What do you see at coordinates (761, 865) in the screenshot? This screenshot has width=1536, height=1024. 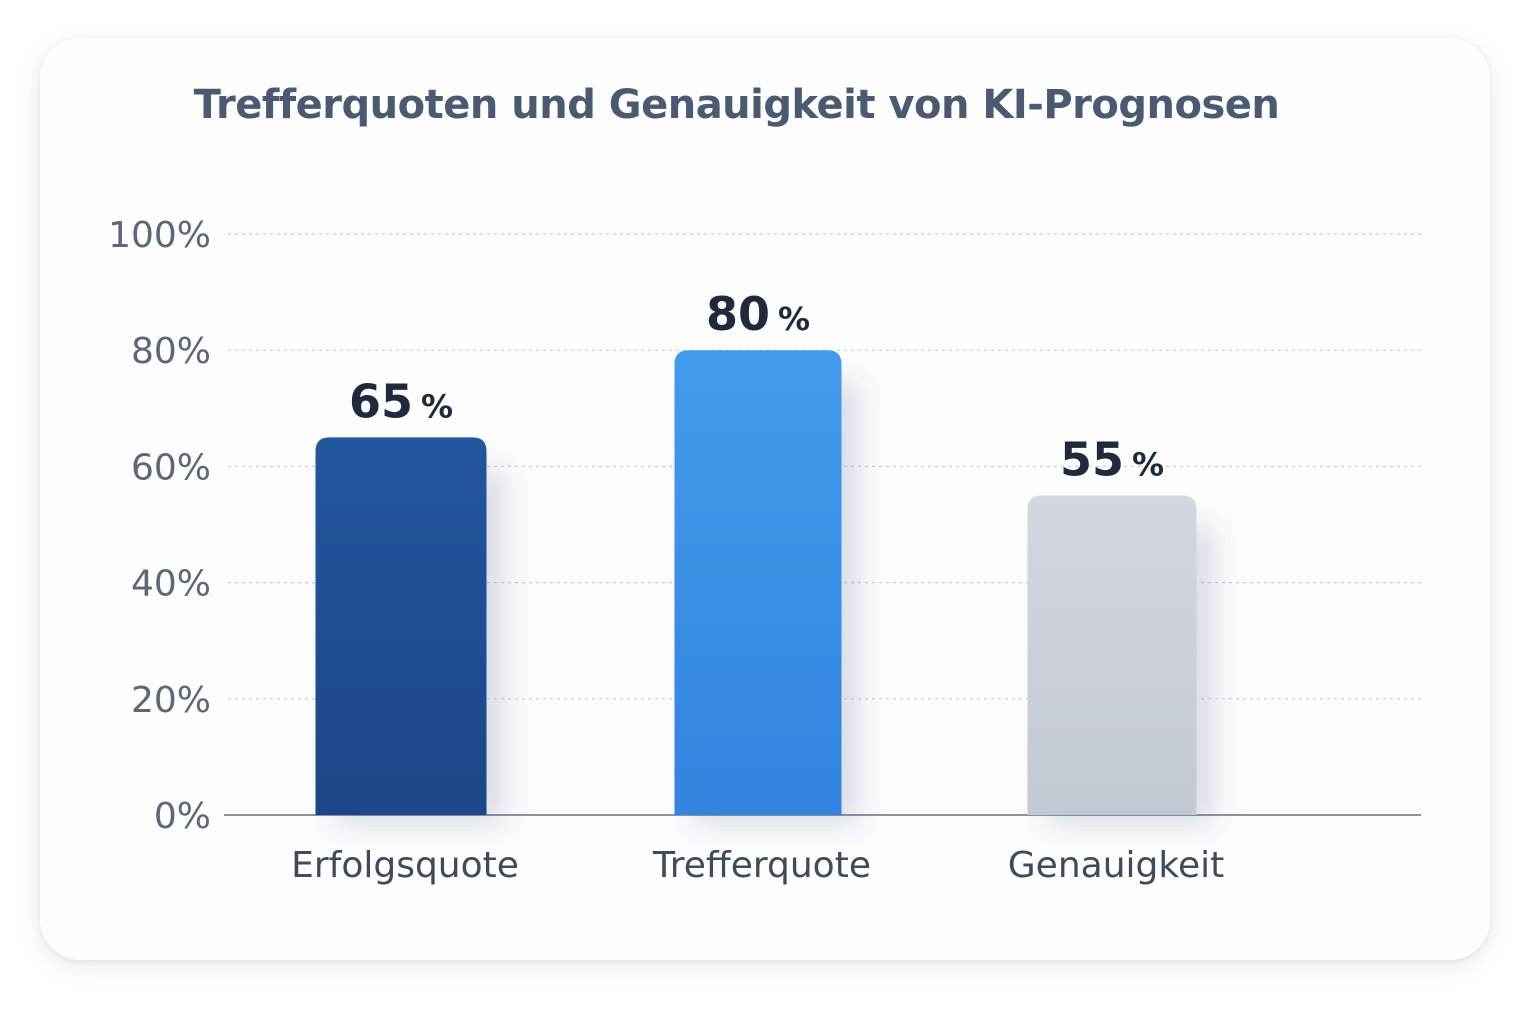 I see `x-tick-label: Trefferquote` at bounding box center [761, 865].